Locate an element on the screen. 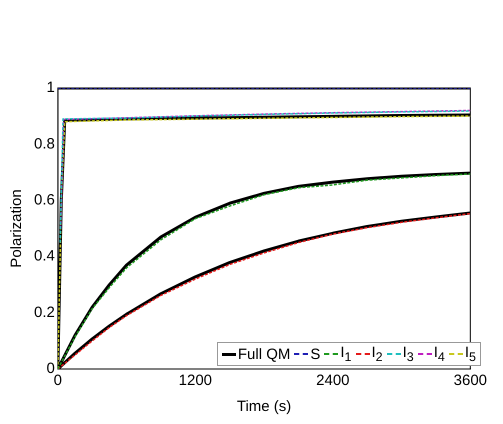  y-tick-label: 0.6 is located at coordinates (44, 200).